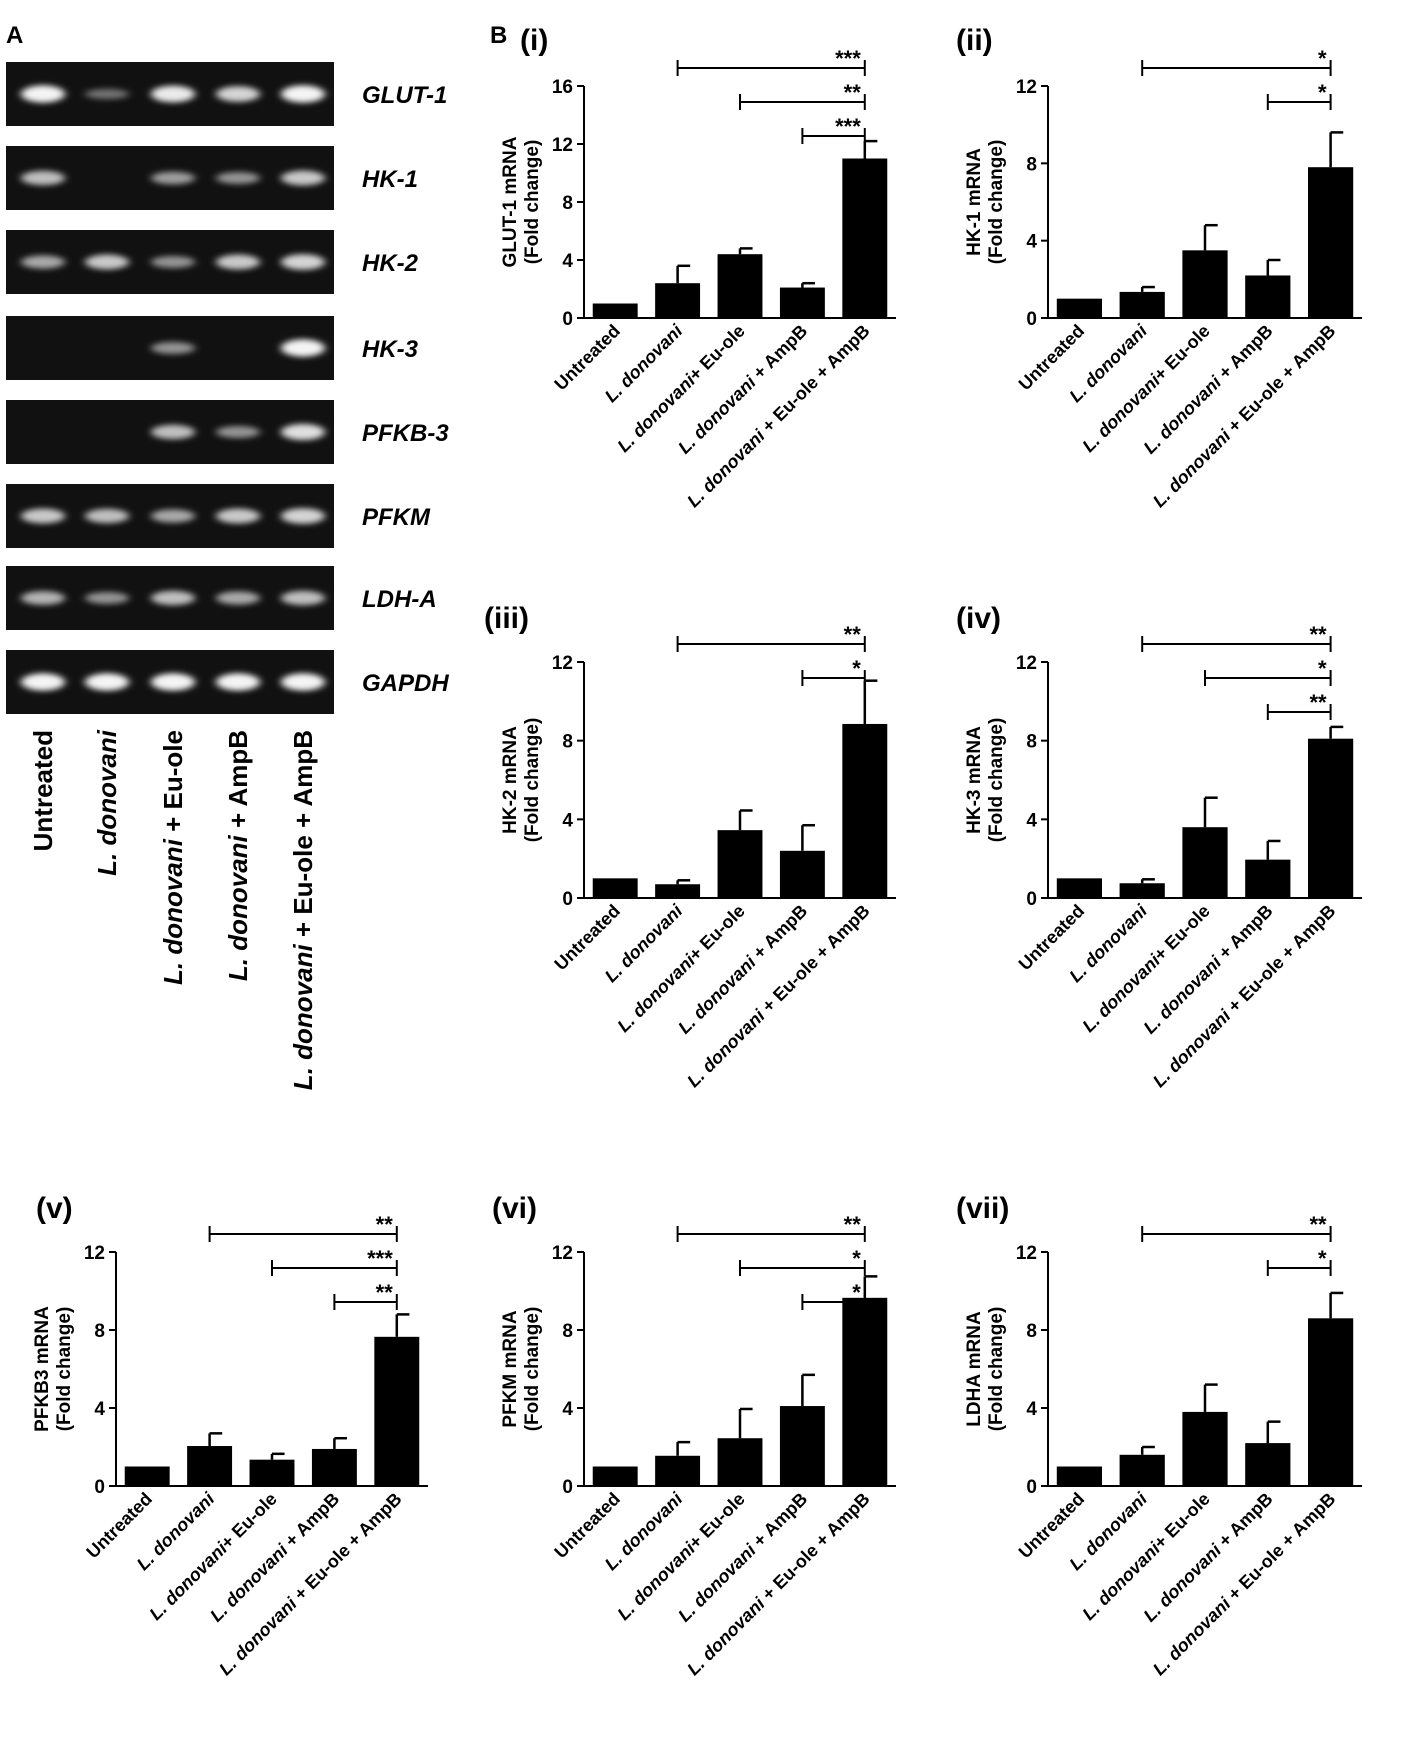  What do you see at coordinates (15, 35) in the screenshot?
I see `panel-letter-a: A` at bounding box center [15, 35].